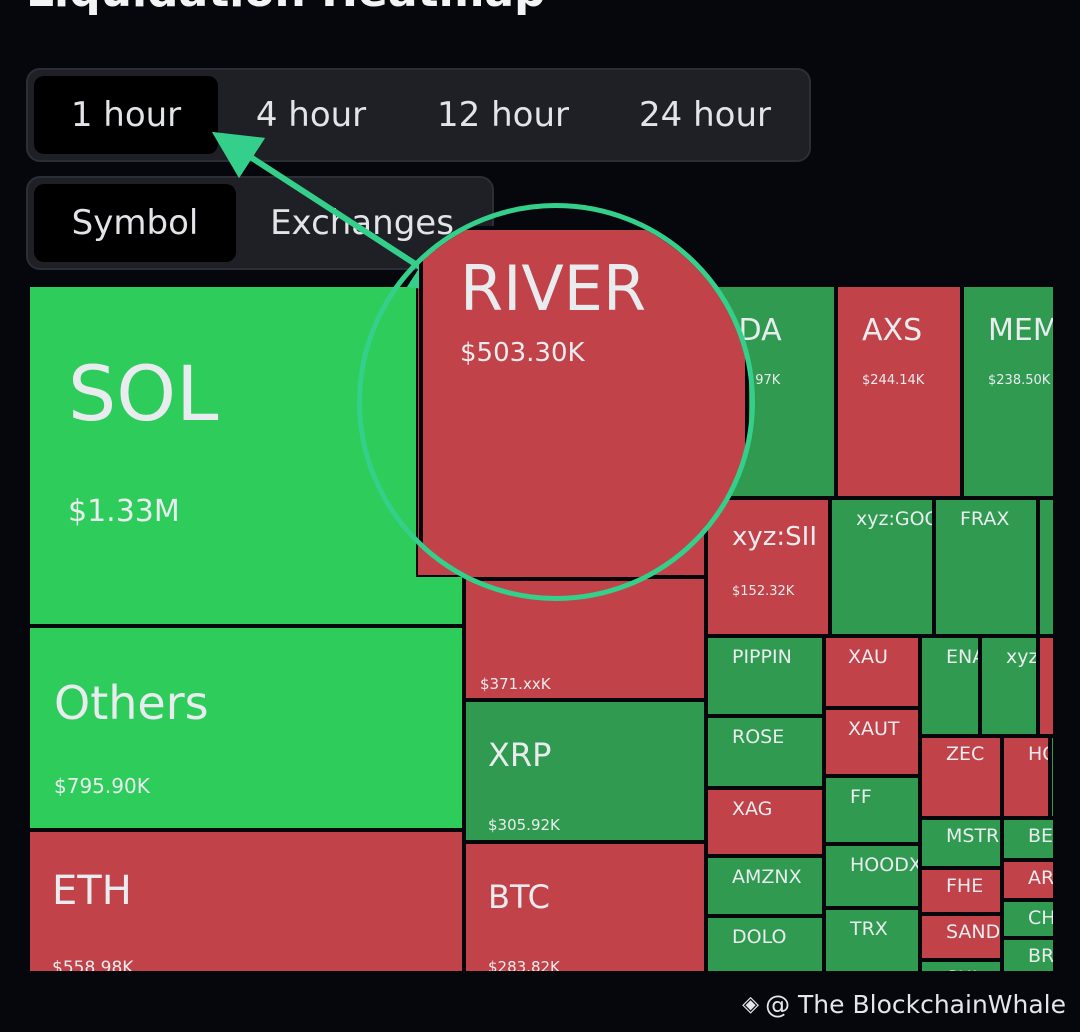 This screenshot has width=1080, height=1032. Describe the element at coordinates (246, 728) in the screenshot. I see `heatmap-tile-others-1: Others $795.90K` at that location.